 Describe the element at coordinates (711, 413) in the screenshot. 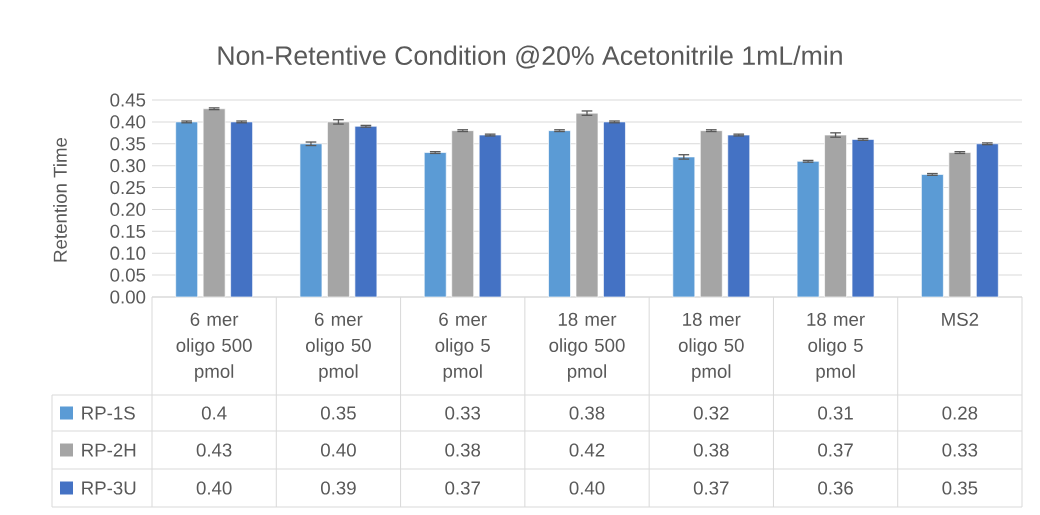

I see `data-label: 0.32` at that location.